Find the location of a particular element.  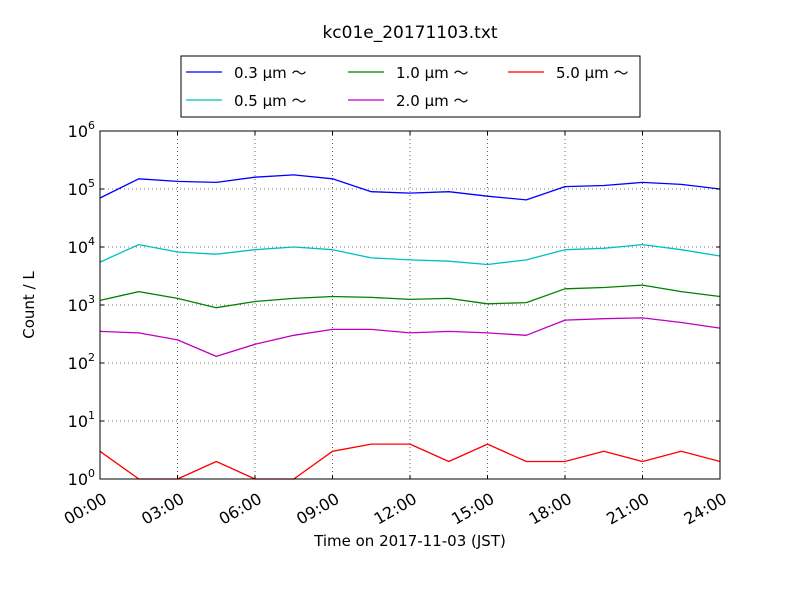

legend: 0.3 μm ～ 0.5 μm ～ 1.0 μm ～ 2.0 μm ～ 5.0 μm ～ is located at coordinates (410, 86).